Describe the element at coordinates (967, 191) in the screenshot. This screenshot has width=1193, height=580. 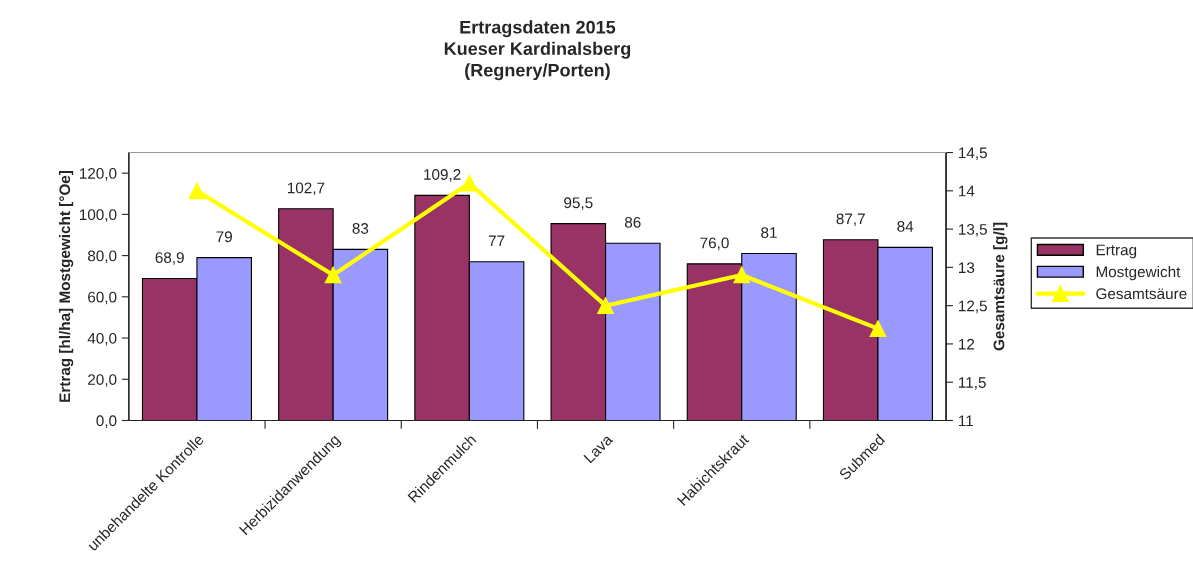
I see `y2-tick-label: 14` at that location.